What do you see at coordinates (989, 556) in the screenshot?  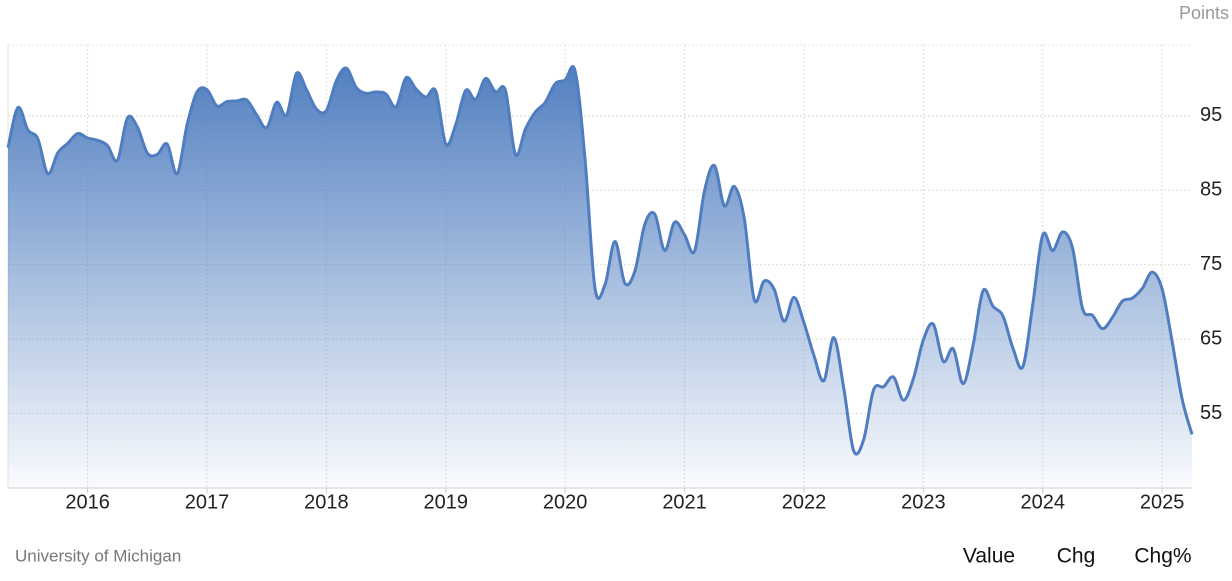 I see `tab: Value` at bounding box center [989, 556].